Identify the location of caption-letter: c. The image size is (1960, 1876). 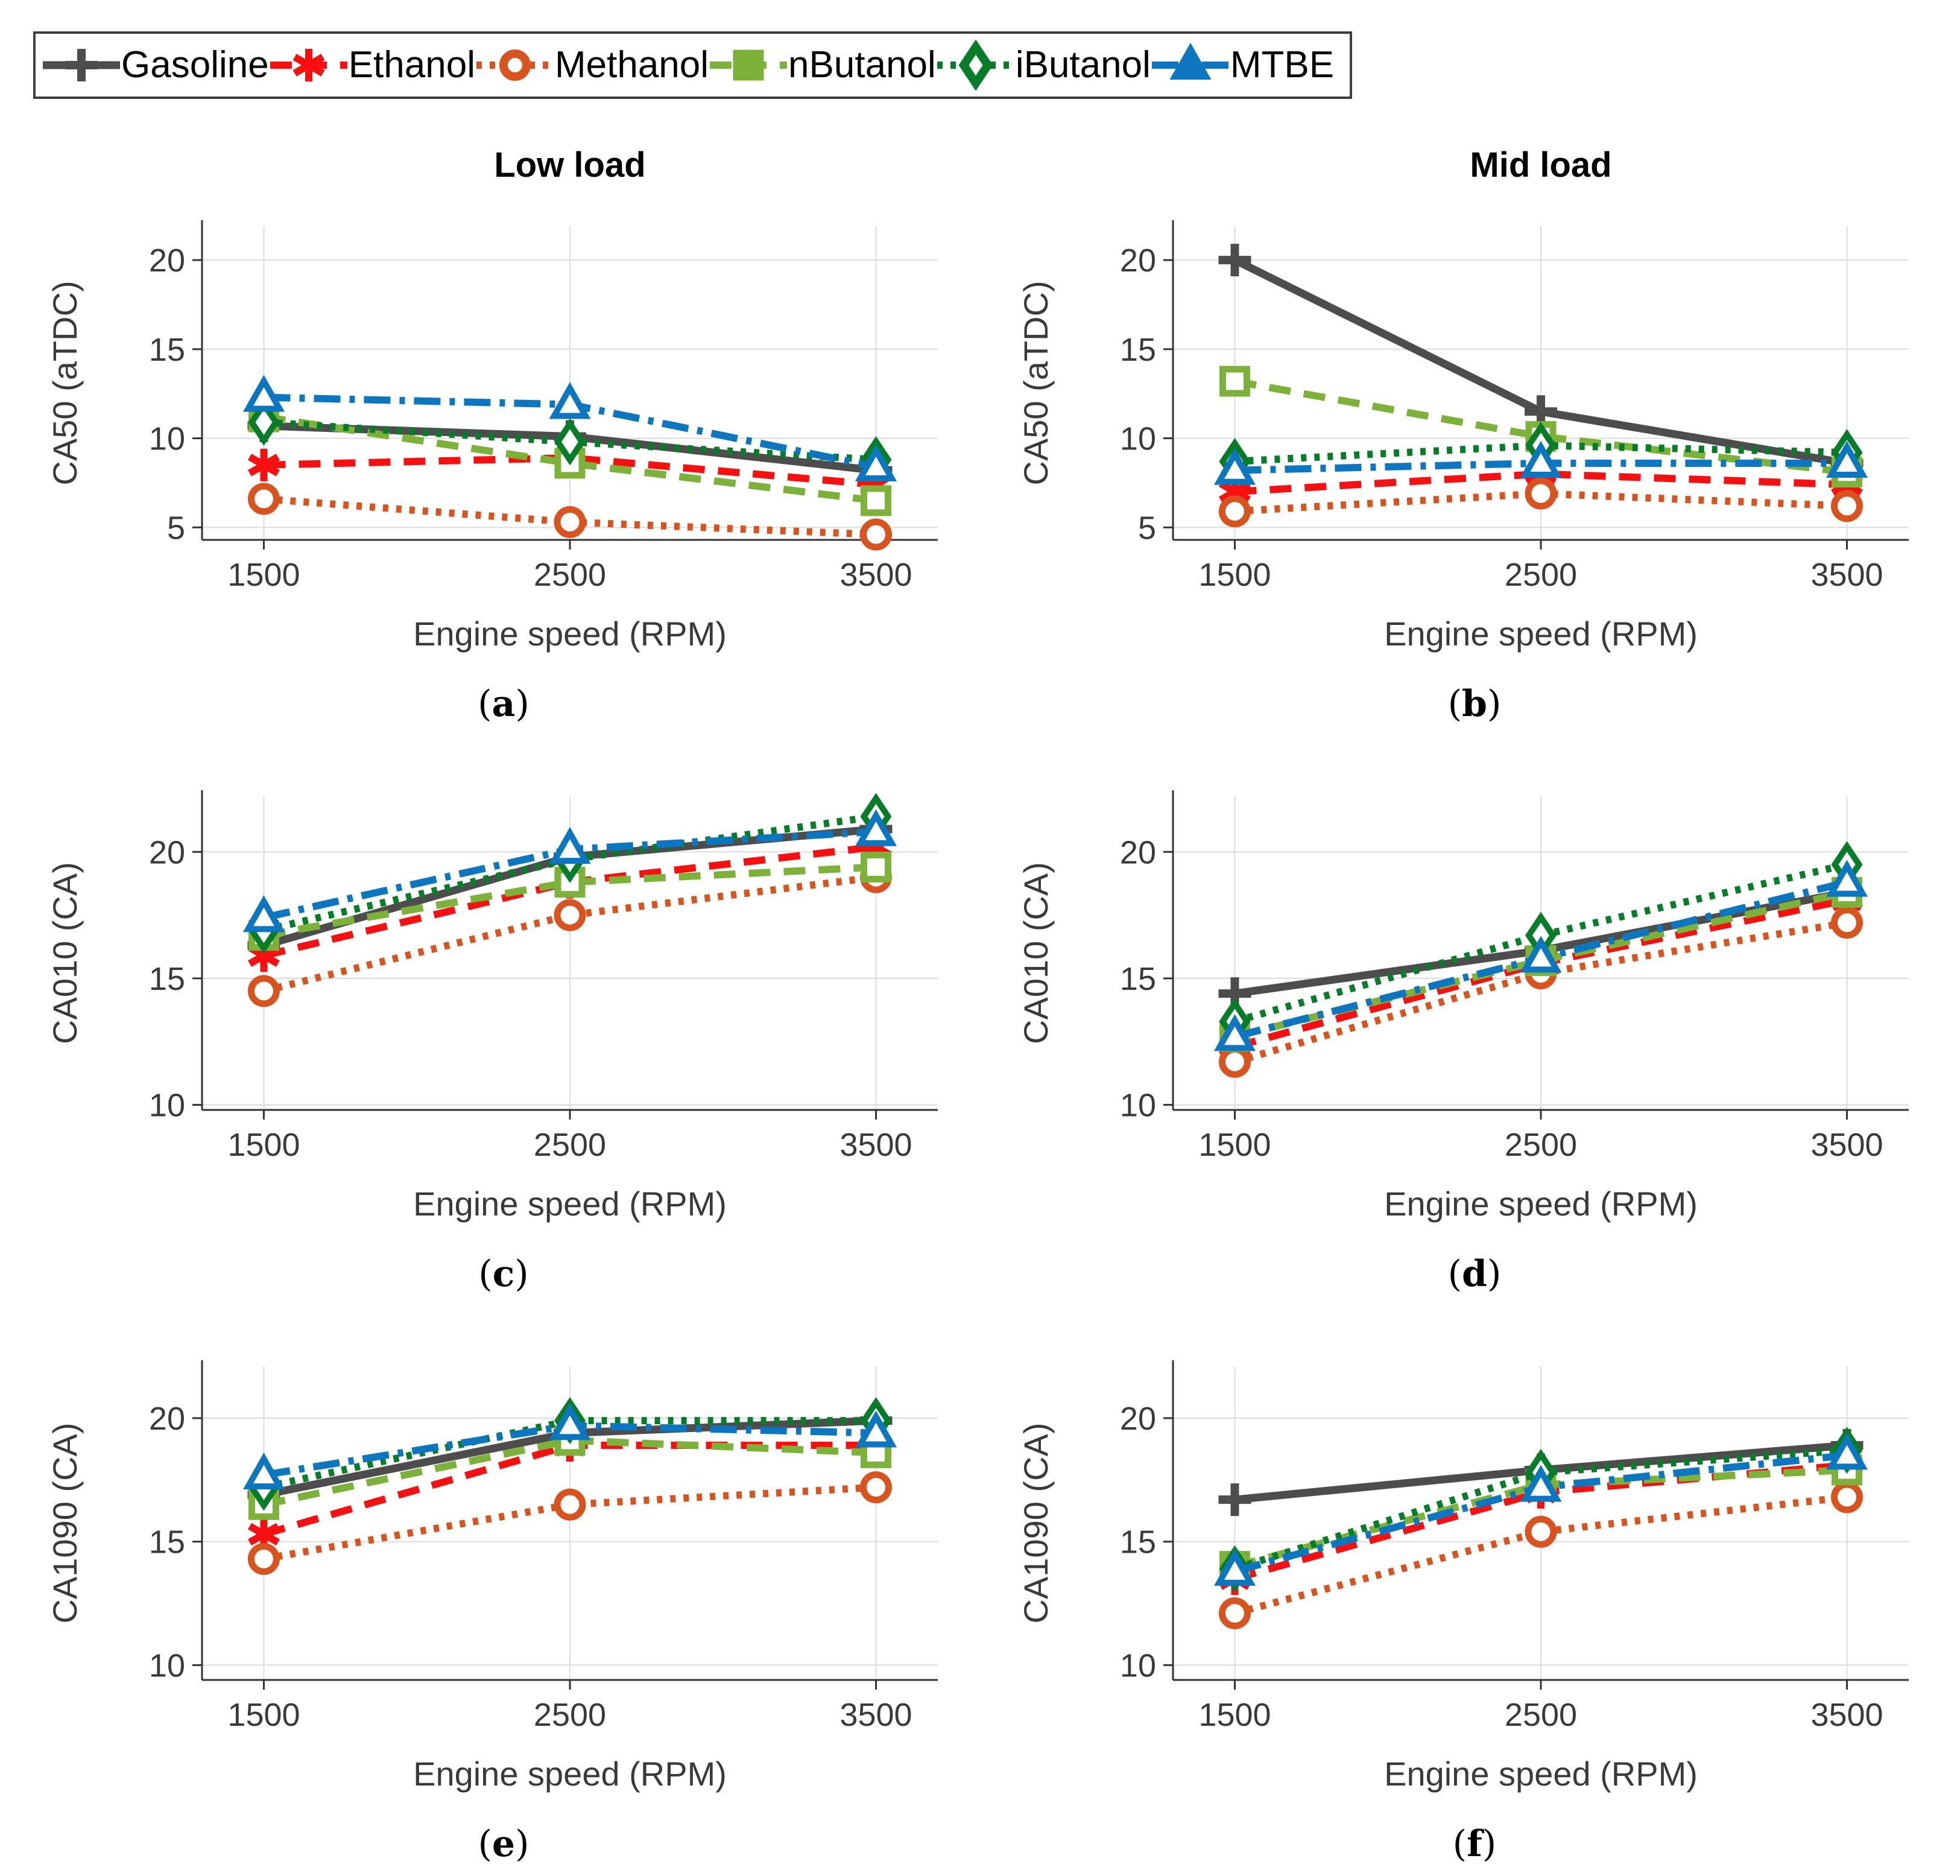
(503, 1274).